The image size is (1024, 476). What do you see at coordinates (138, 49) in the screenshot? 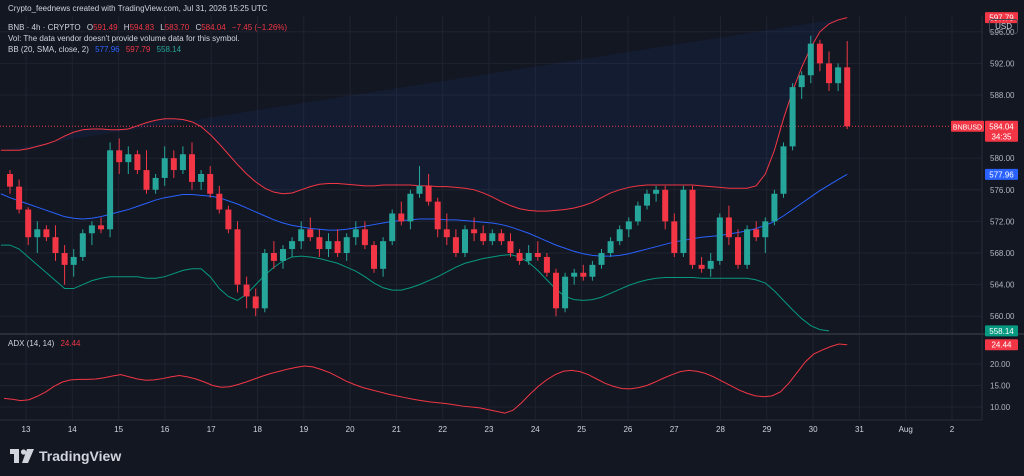
I see `bb-upper-value: 597.79` at bounding box center [138, 49].